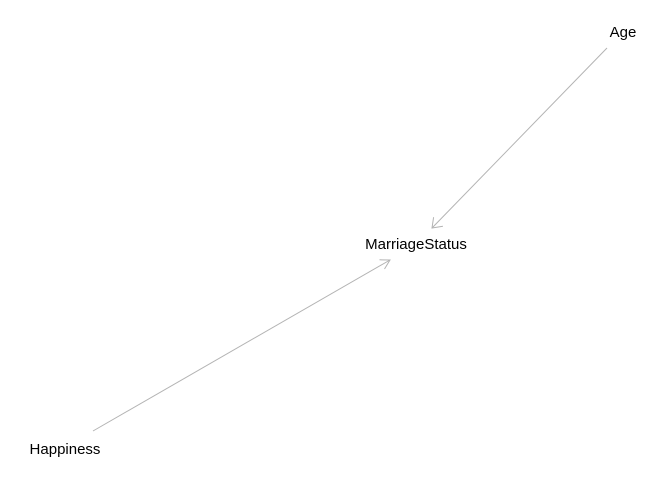  Describe the element at coordinates (519, 138) in the screenshot. I see `edge-age-to-marriagestatus` at that location.